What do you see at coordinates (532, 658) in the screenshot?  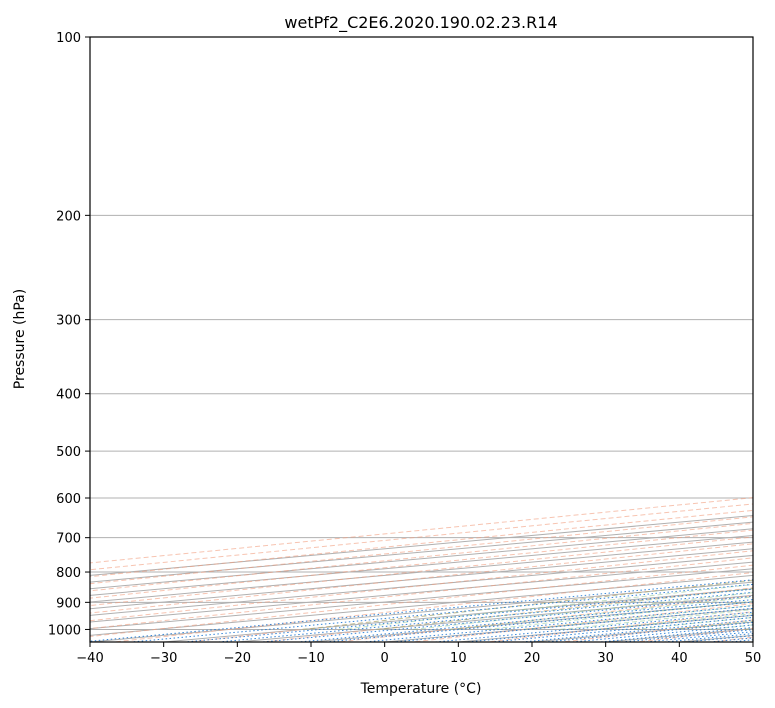 I see `x-tick-label: 20` at bounding box center [532, 658].